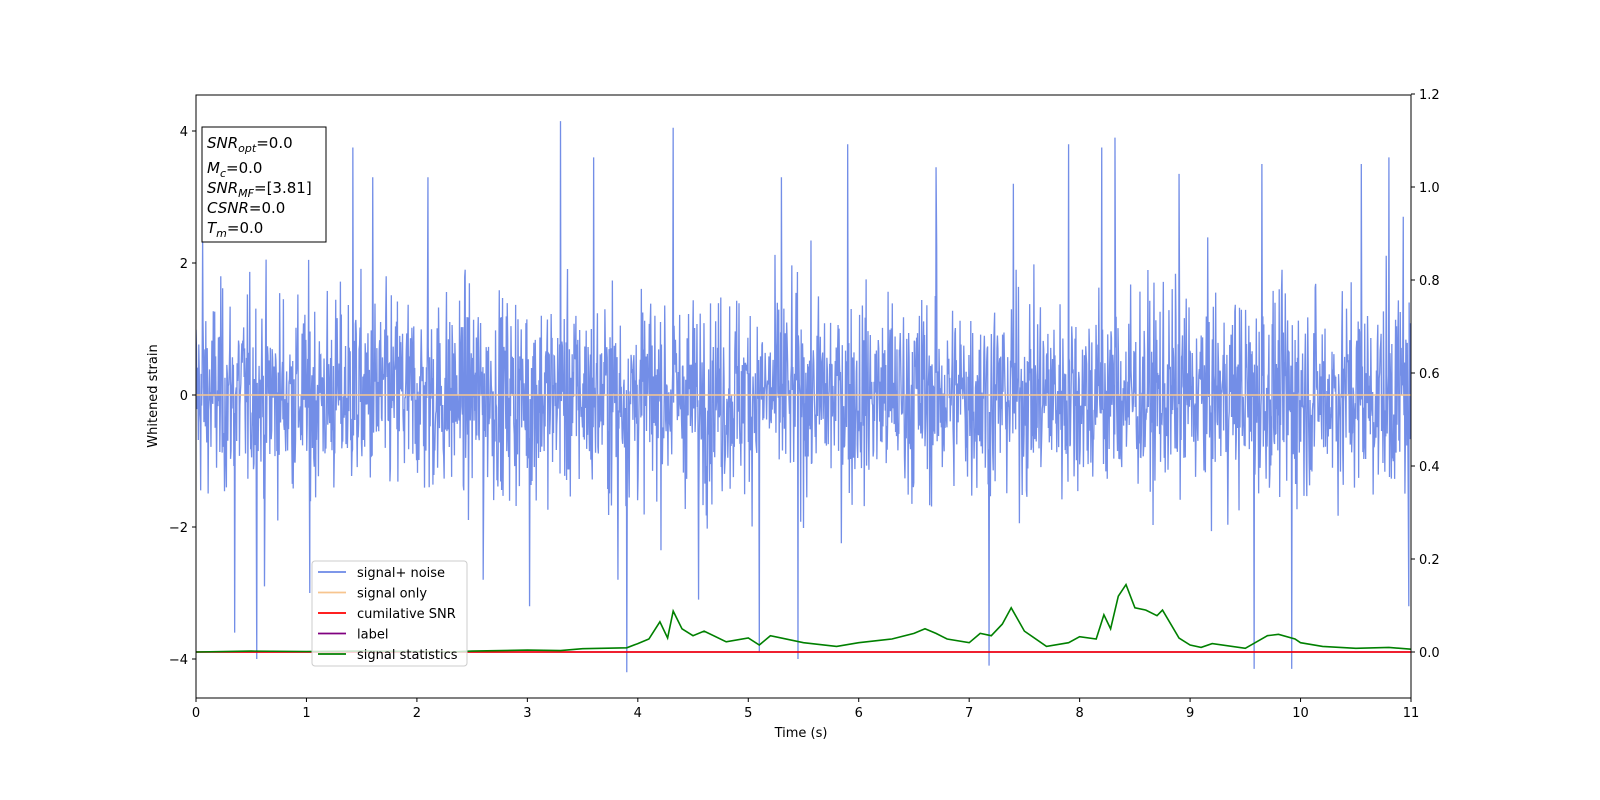 The image size is (1600, 800). Describe the element at coordinates (178, 528) in the screenshot. I see `y-tick-label: −2` at that location.